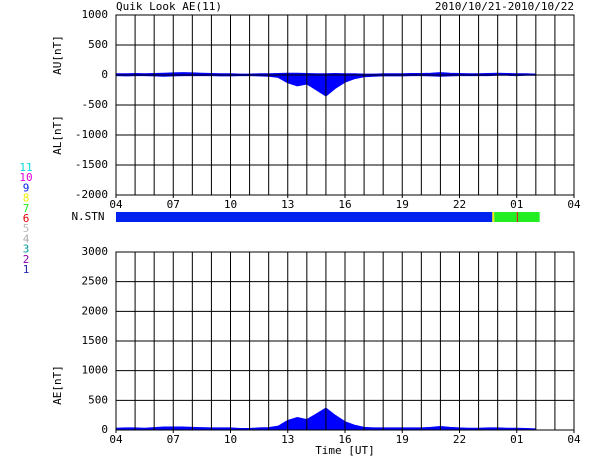 The width and height of the screenshot is (590, 460). I want to click on legend-label: 5, so click(26, 228).